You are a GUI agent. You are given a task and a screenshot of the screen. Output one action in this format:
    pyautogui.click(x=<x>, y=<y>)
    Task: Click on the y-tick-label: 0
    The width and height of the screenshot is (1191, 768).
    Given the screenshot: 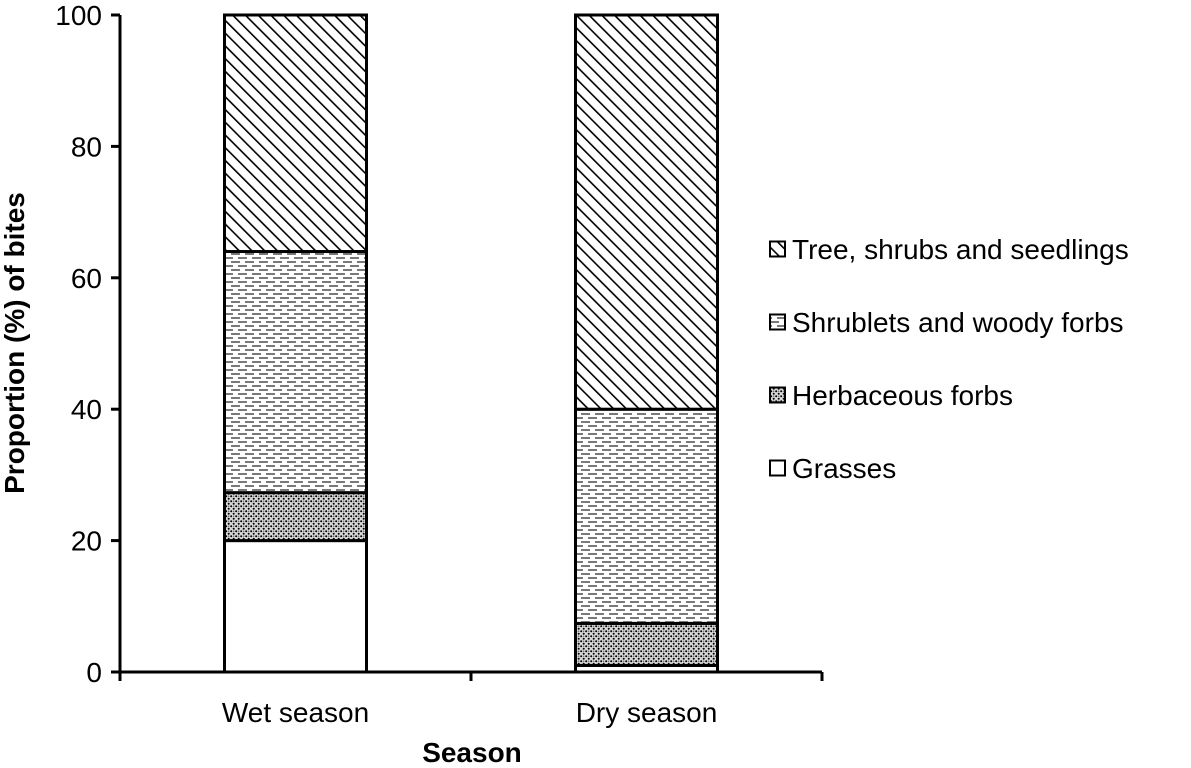 What is the action you would take?
    pyautogui.click(x=94, y=672)
    